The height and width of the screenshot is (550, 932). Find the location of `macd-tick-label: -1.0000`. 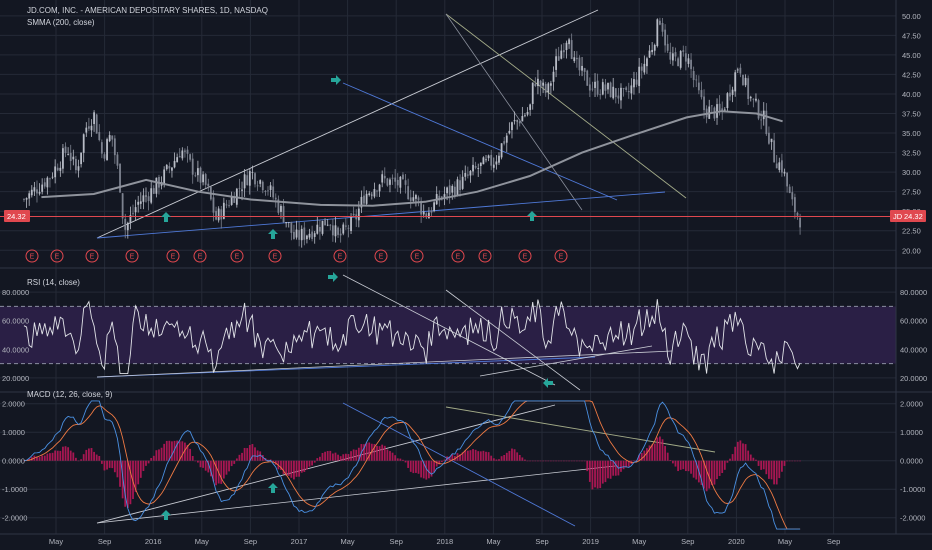

macd-tick-label: -1.0000 is located at coordinates (912, 489).